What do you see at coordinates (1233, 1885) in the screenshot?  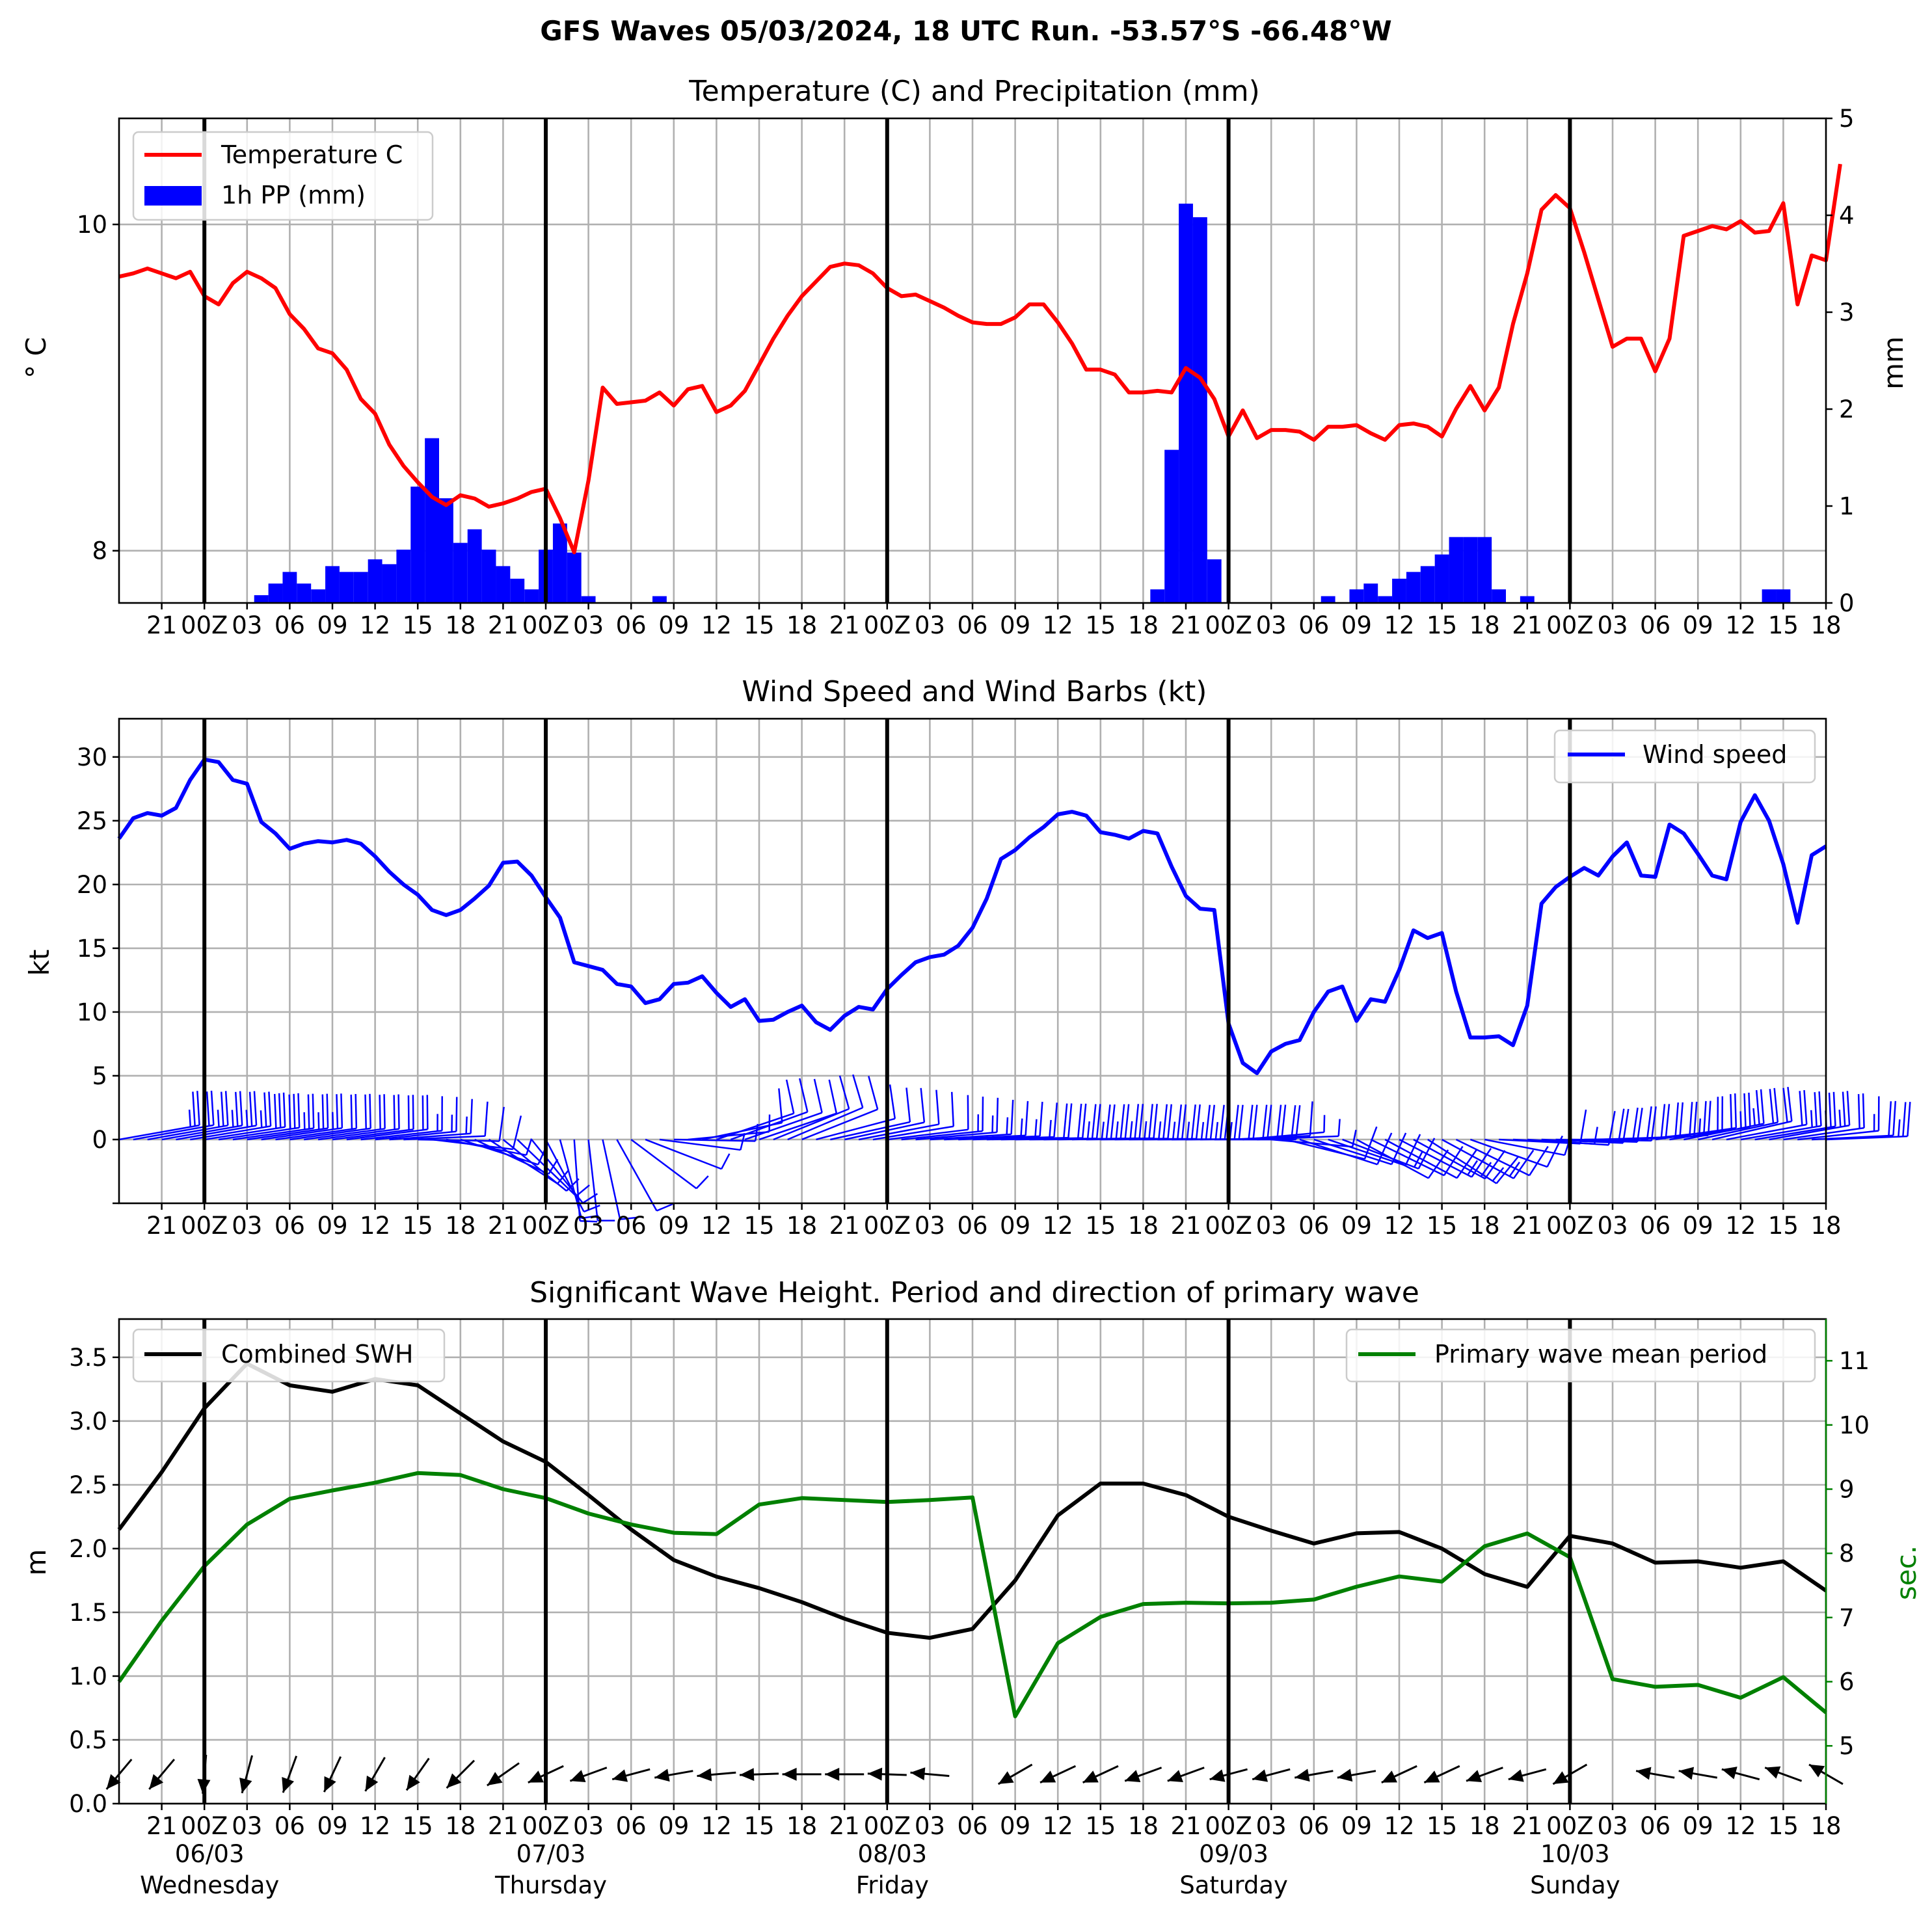 I see `day-name-label: Saturday` at bounding box center [1233, 1885].